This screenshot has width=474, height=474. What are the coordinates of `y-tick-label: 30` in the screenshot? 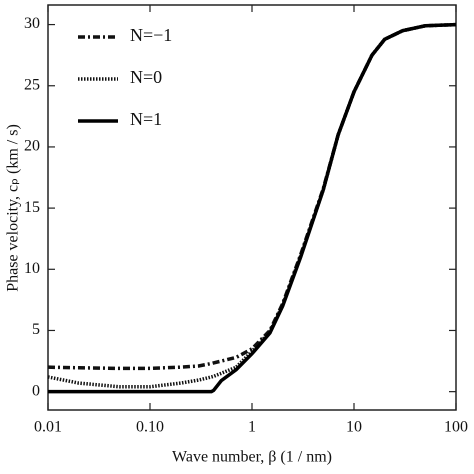 It's located at (32, 23).